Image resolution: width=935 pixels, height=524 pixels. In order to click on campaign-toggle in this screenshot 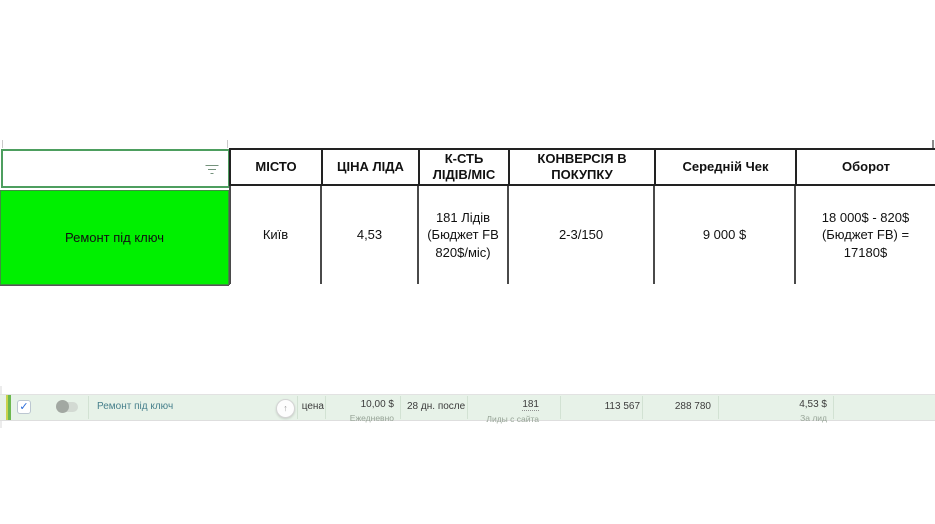, I will do `click(67, 406)`.